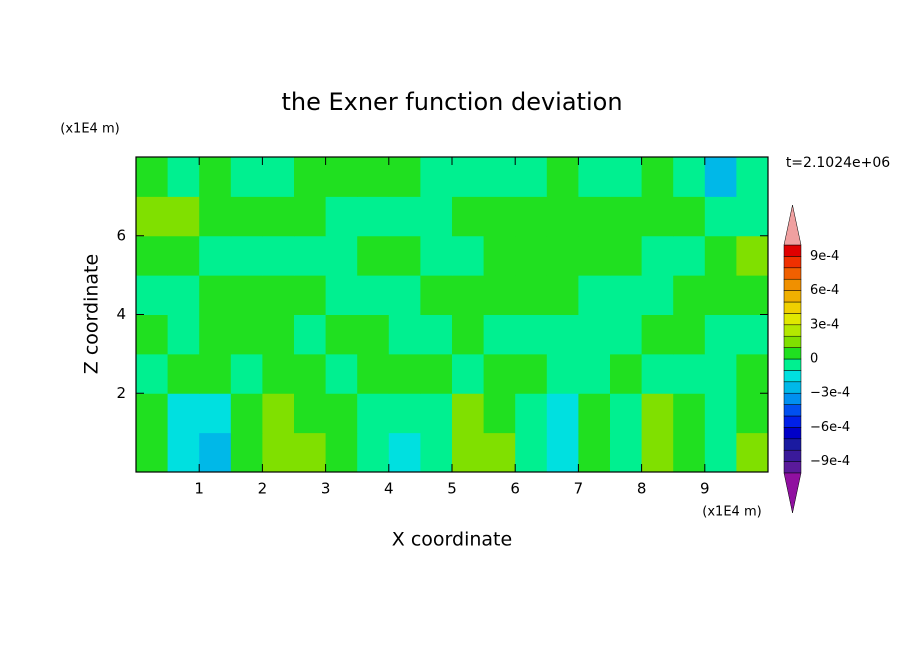  I want to click on x-tick-label: 6, so click(515, 489).